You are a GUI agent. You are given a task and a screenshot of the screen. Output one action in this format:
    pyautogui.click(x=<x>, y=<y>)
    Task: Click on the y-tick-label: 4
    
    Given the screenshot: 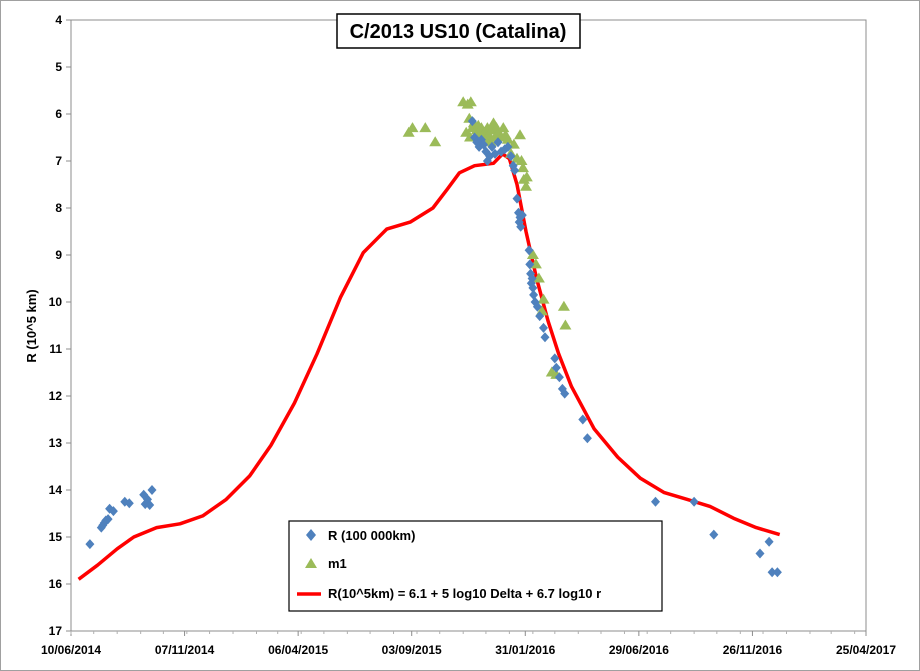 What is the action you would take?
    pyautogui.click(x=58, y=20)
    